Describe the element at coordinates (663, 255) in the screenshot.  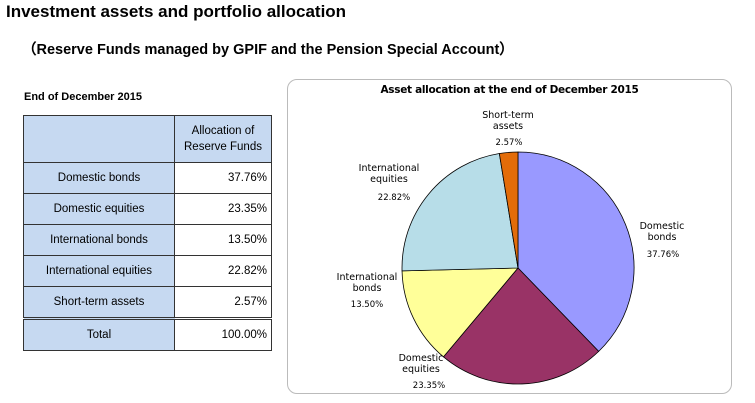
I see `slice-value-domestic-bonds: 37.76%` at that location.